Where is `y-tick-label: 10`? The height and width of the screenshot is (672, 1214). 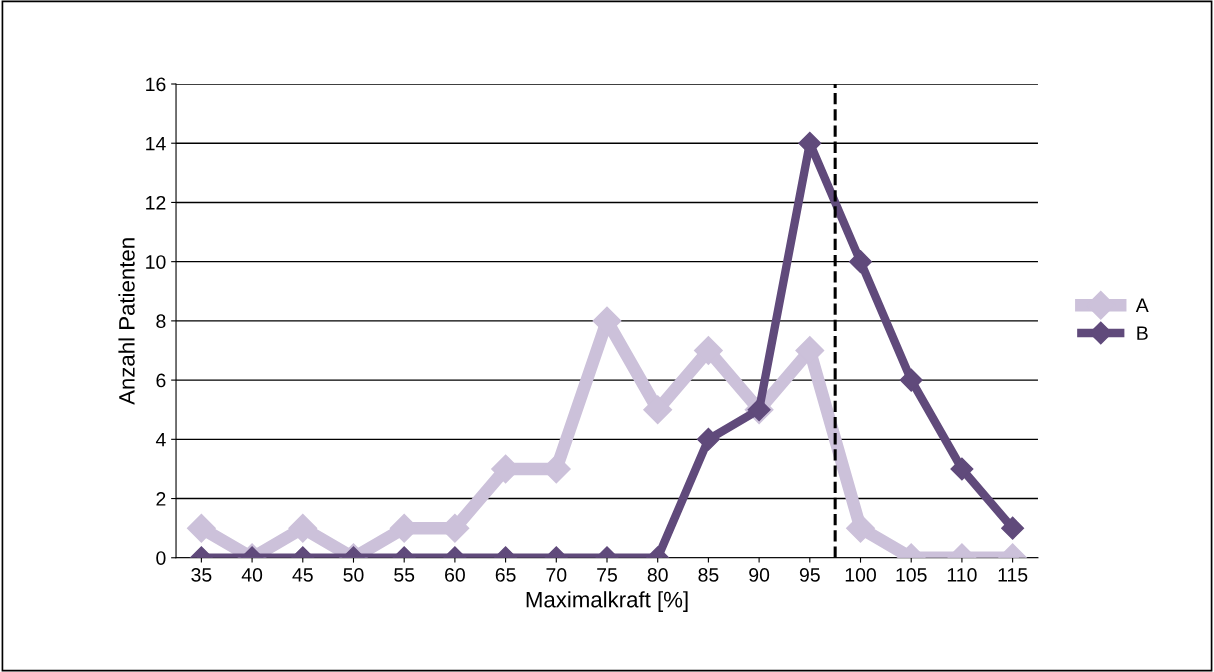
y-tick-label: 10 is located at coordinates (156, 262).